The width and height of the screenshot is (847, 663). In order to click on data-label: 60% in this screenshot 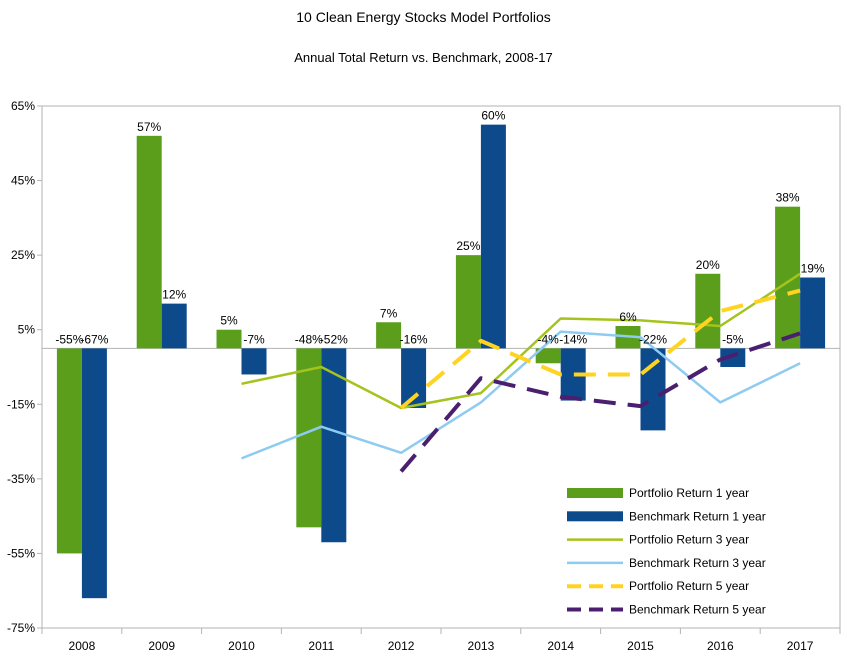, I will do `click(493, 116)`.